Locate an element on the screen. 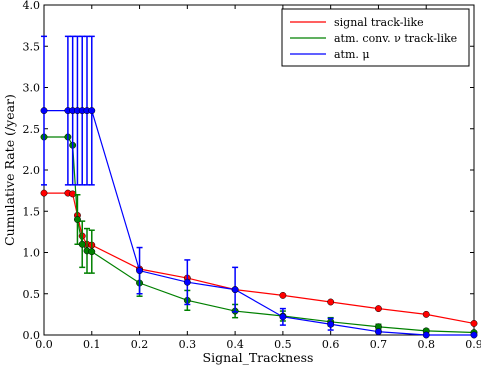 Image resolution: width=481 pixels, height=370 pixels. y-tick-label: 1.5 is located at coordinates (32, 211).